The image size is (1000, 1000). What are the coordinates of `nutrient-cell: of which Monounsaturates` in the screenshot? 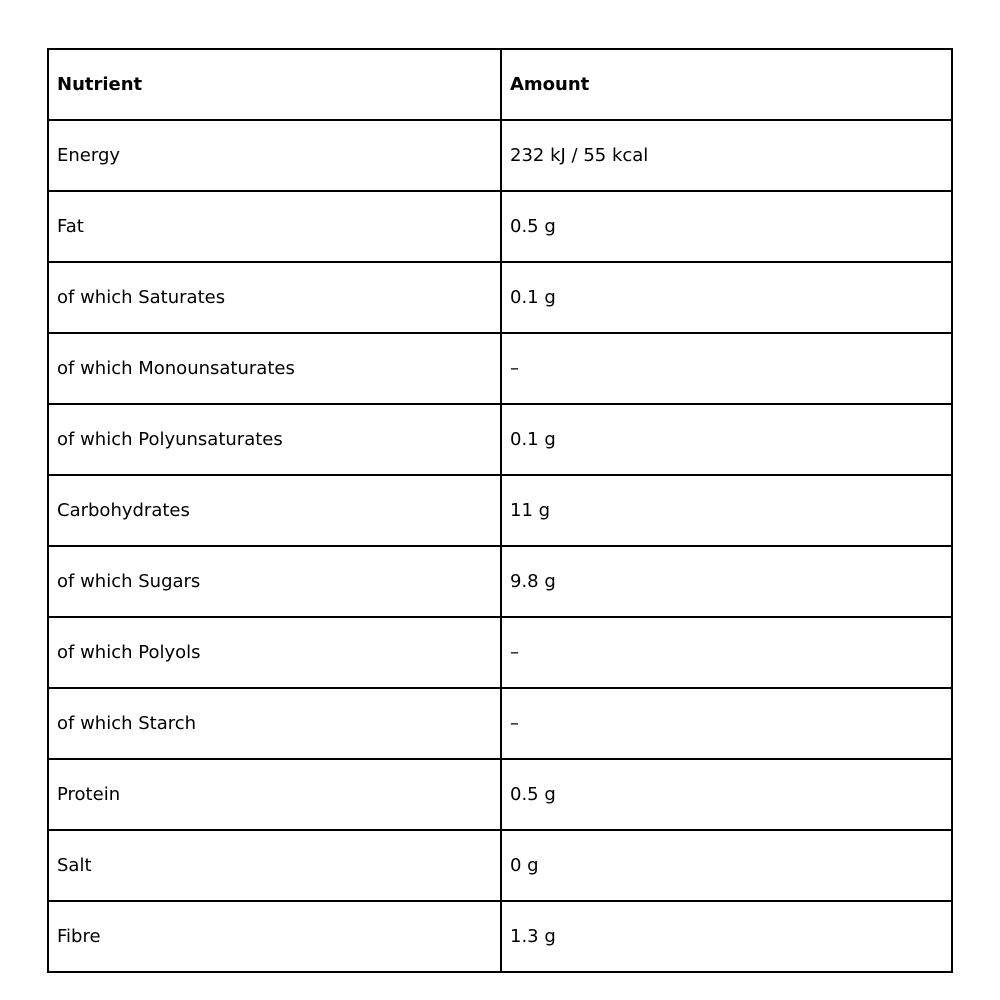 It's located at (274, 368).